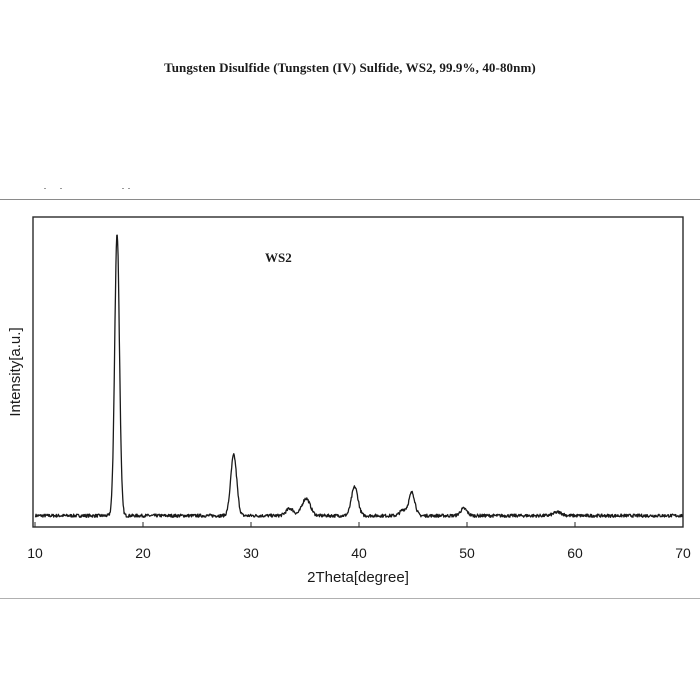 The image size is (700, 700). I want to click on scan-rule-top, so click(350, 199).